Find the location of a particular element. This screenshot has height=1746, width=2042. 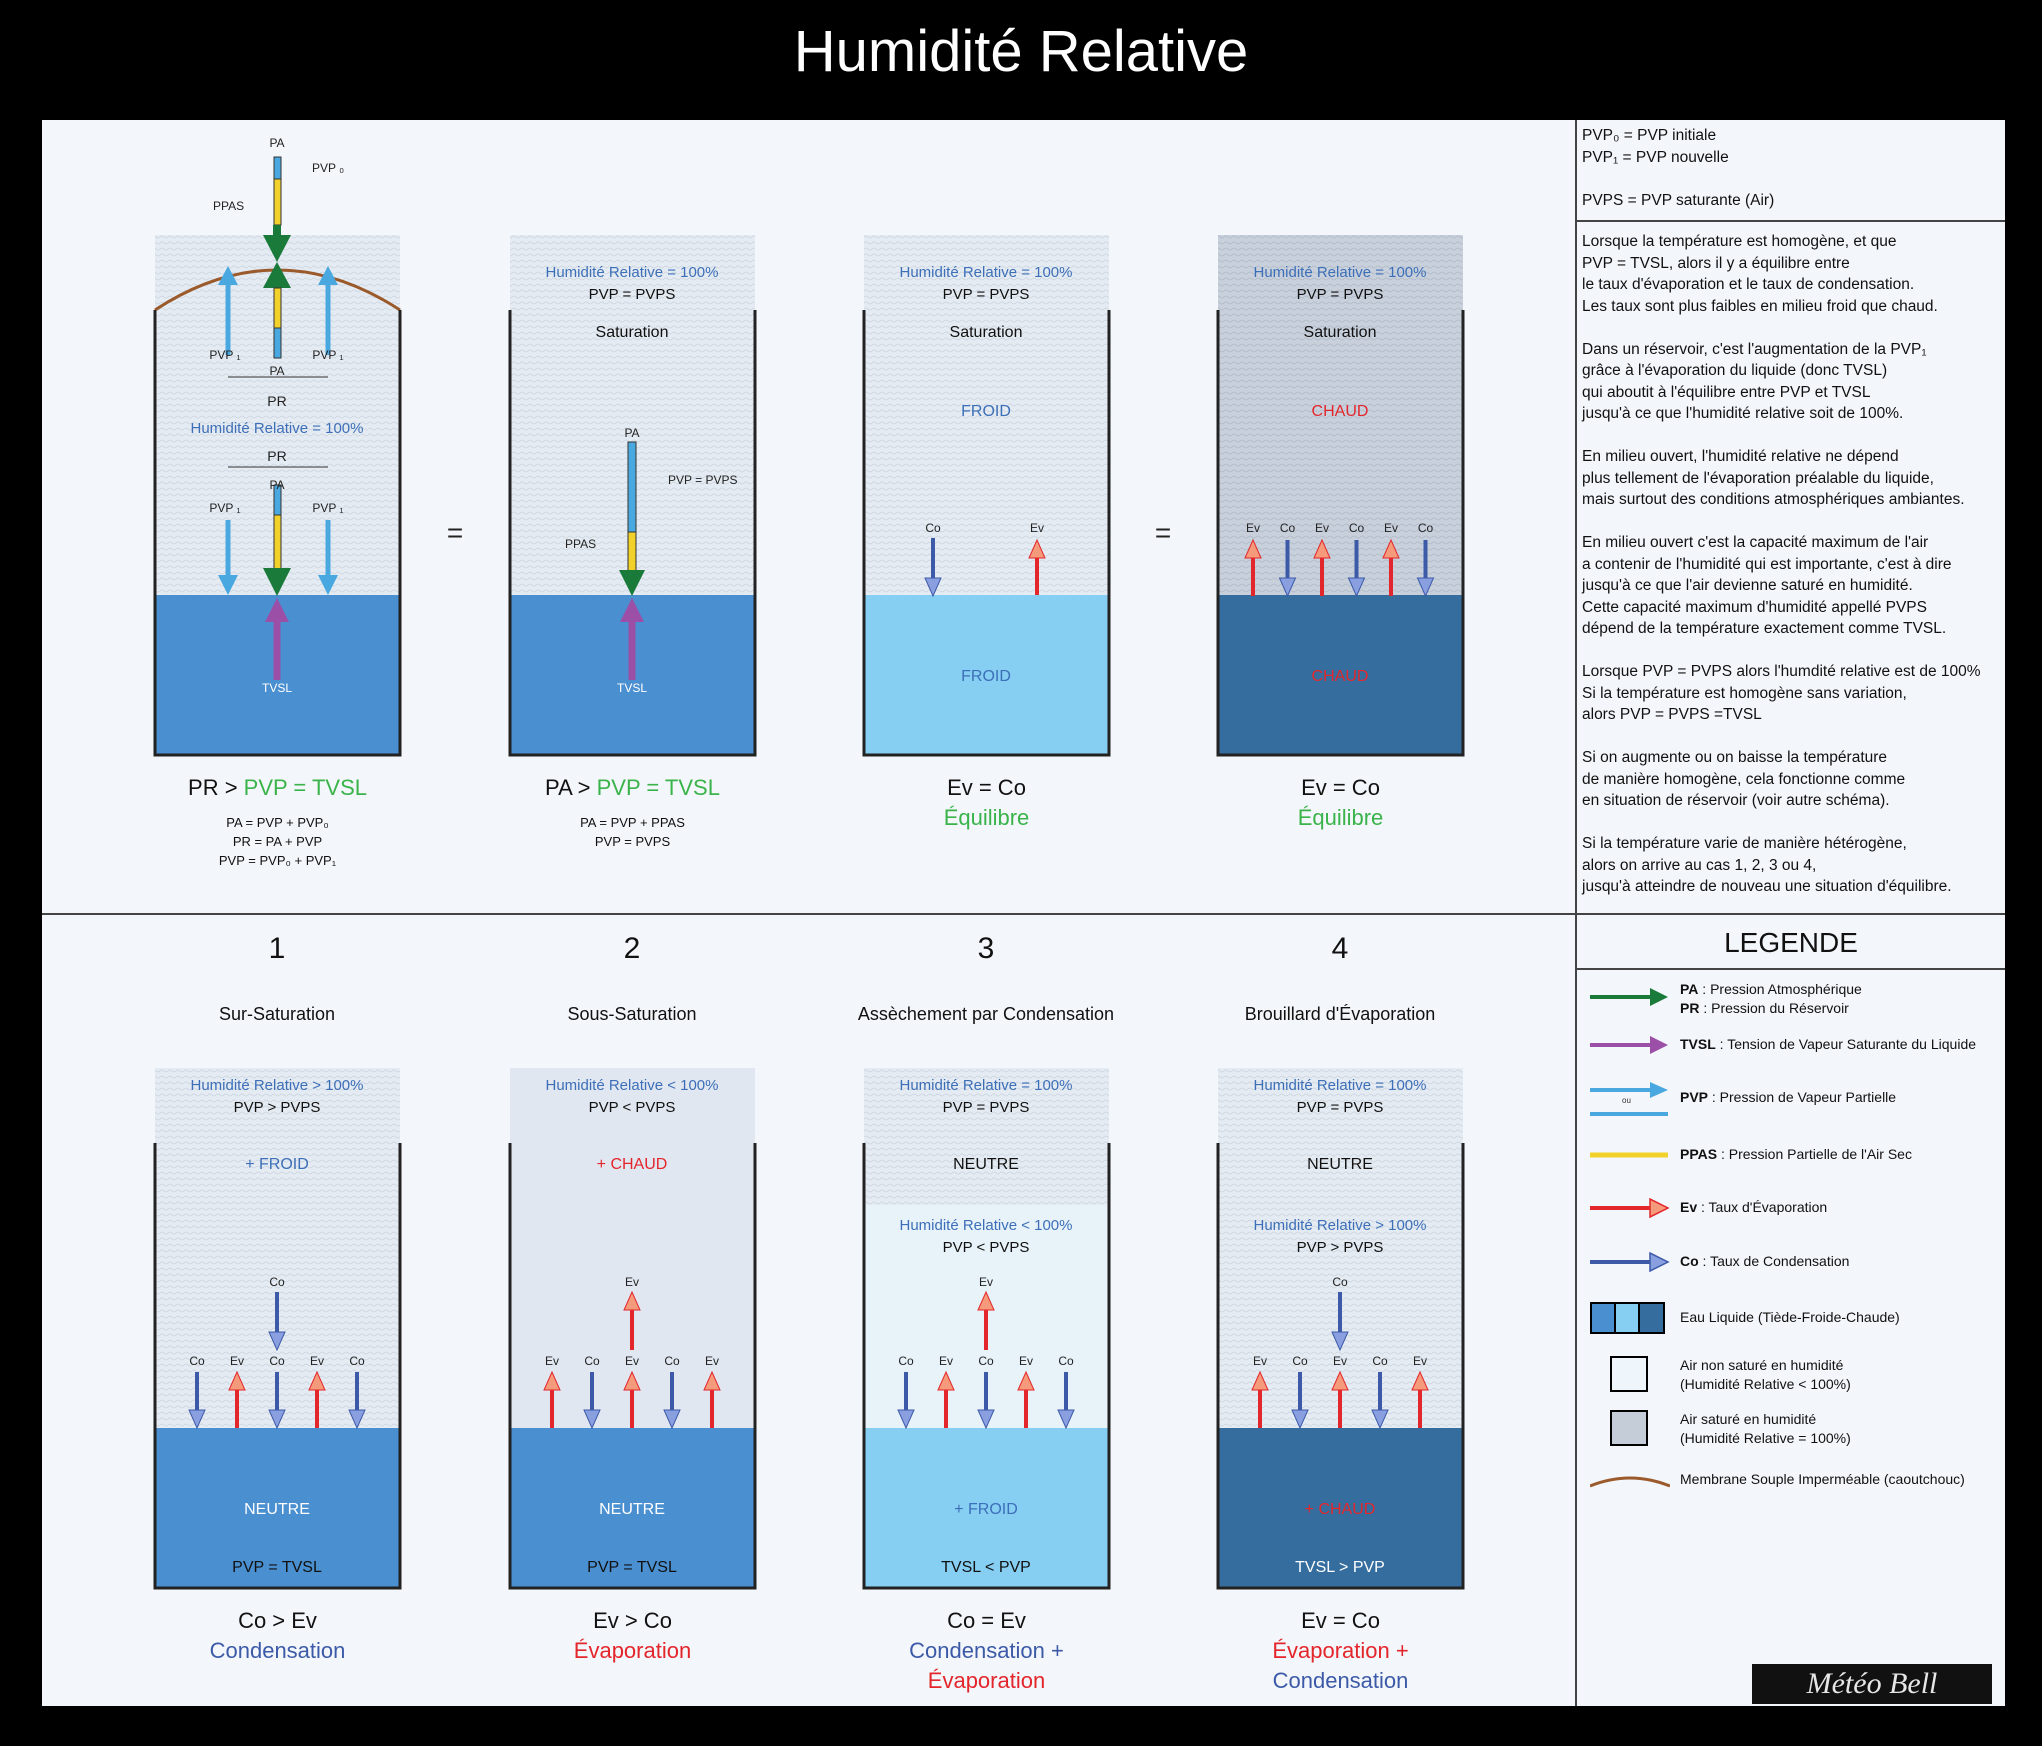

tank3-ev-label: Ev is located at coordinates (1037, 528).